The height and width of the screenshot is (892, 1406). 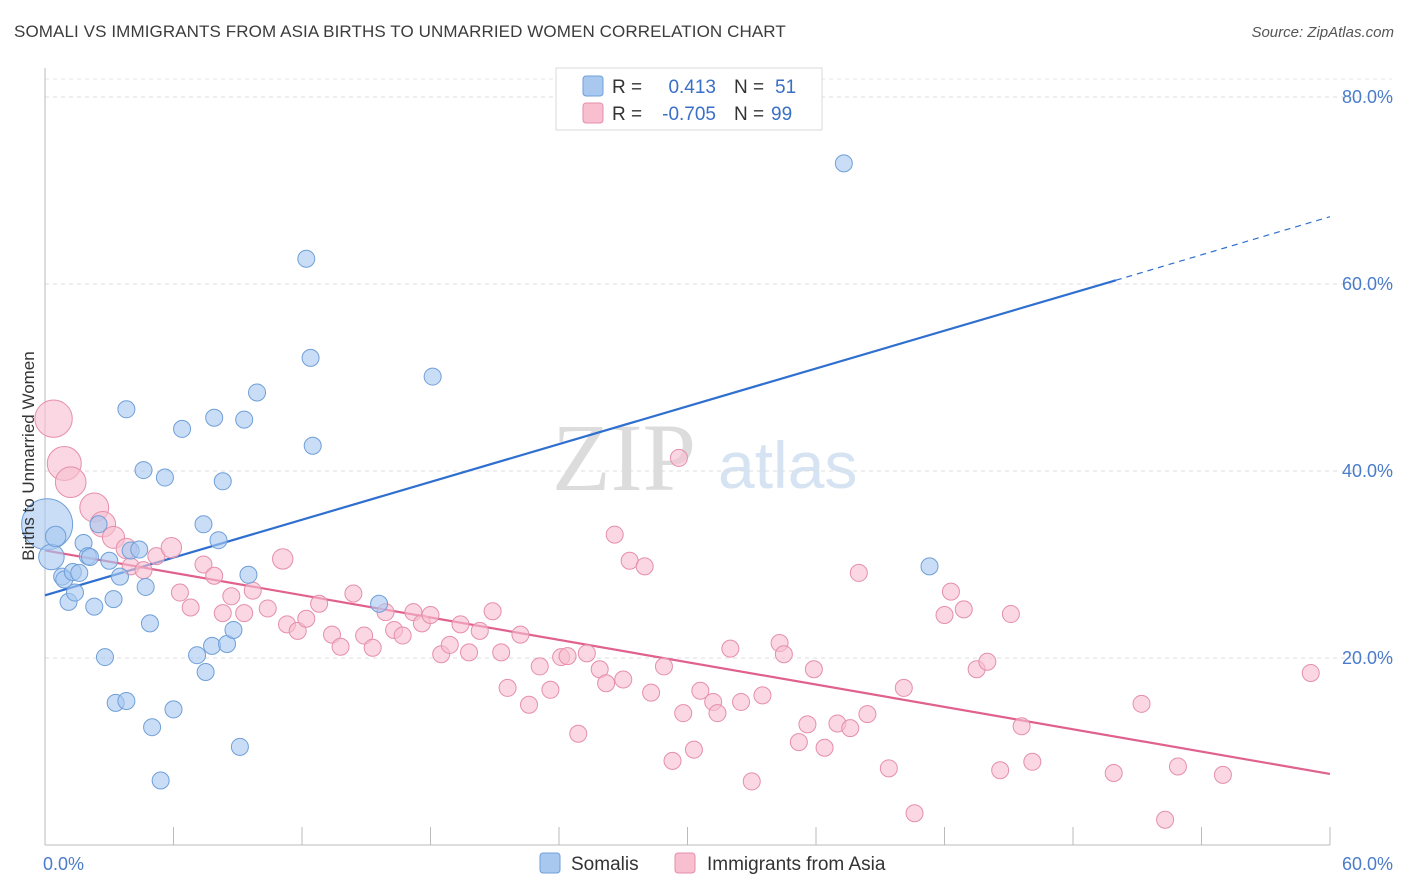 I want to click on y-tick-label: 40.0%, so click(x=1367, y=471).